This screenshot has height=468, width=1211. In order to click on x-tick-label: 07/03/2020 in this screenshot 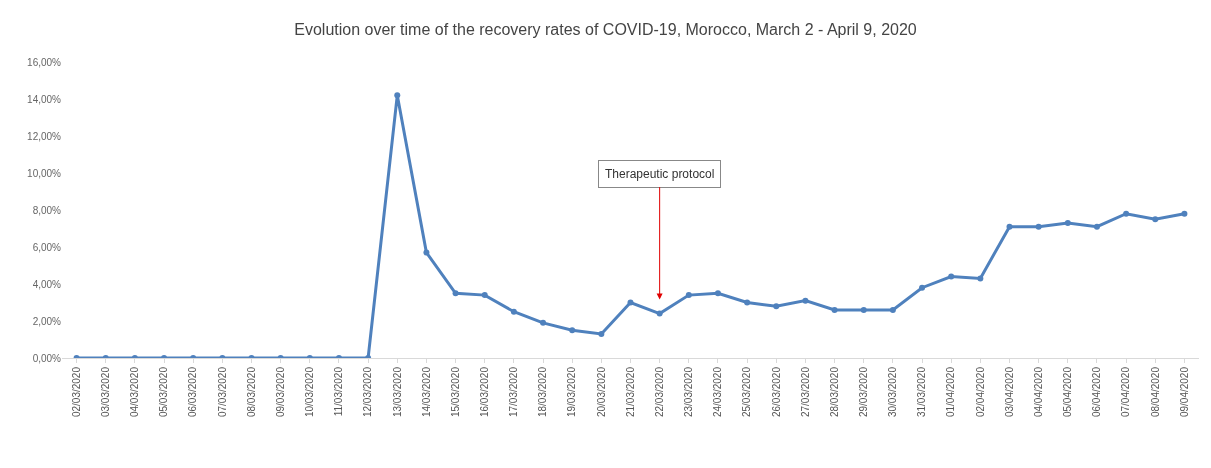, I will do `click(222, 392)`.